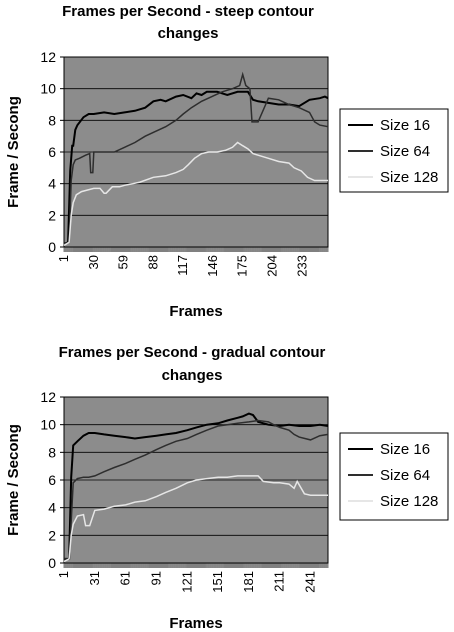 This screenshot has width=454, height=632. What do you see at coordinates (93, 262) in the screenshot?
I see `x-tick-label: 30` at bounding box center [93, 262].